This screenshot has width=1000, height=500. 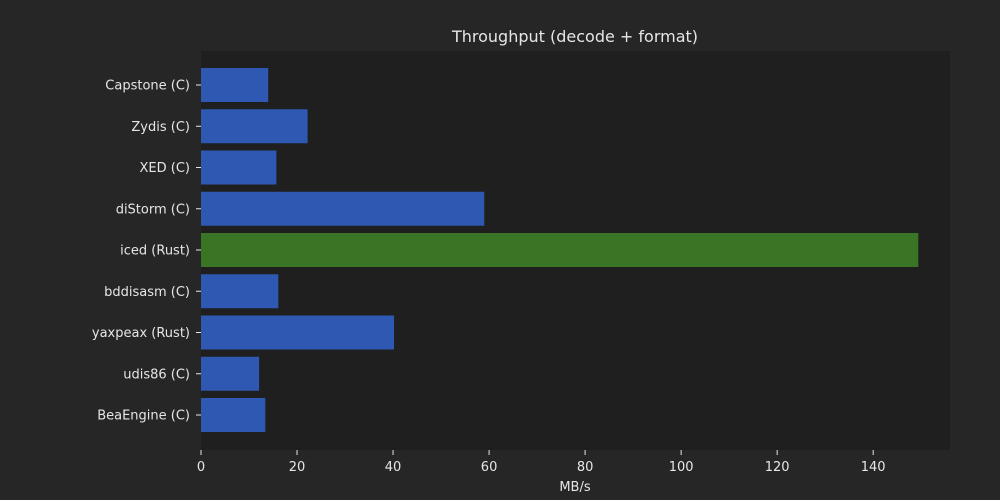 What do you see at coordinates (541, 462) in the screenshot?
I see `x-axis: 0 20 40 60 80 100 120 140` at bounding box center [541, 462].